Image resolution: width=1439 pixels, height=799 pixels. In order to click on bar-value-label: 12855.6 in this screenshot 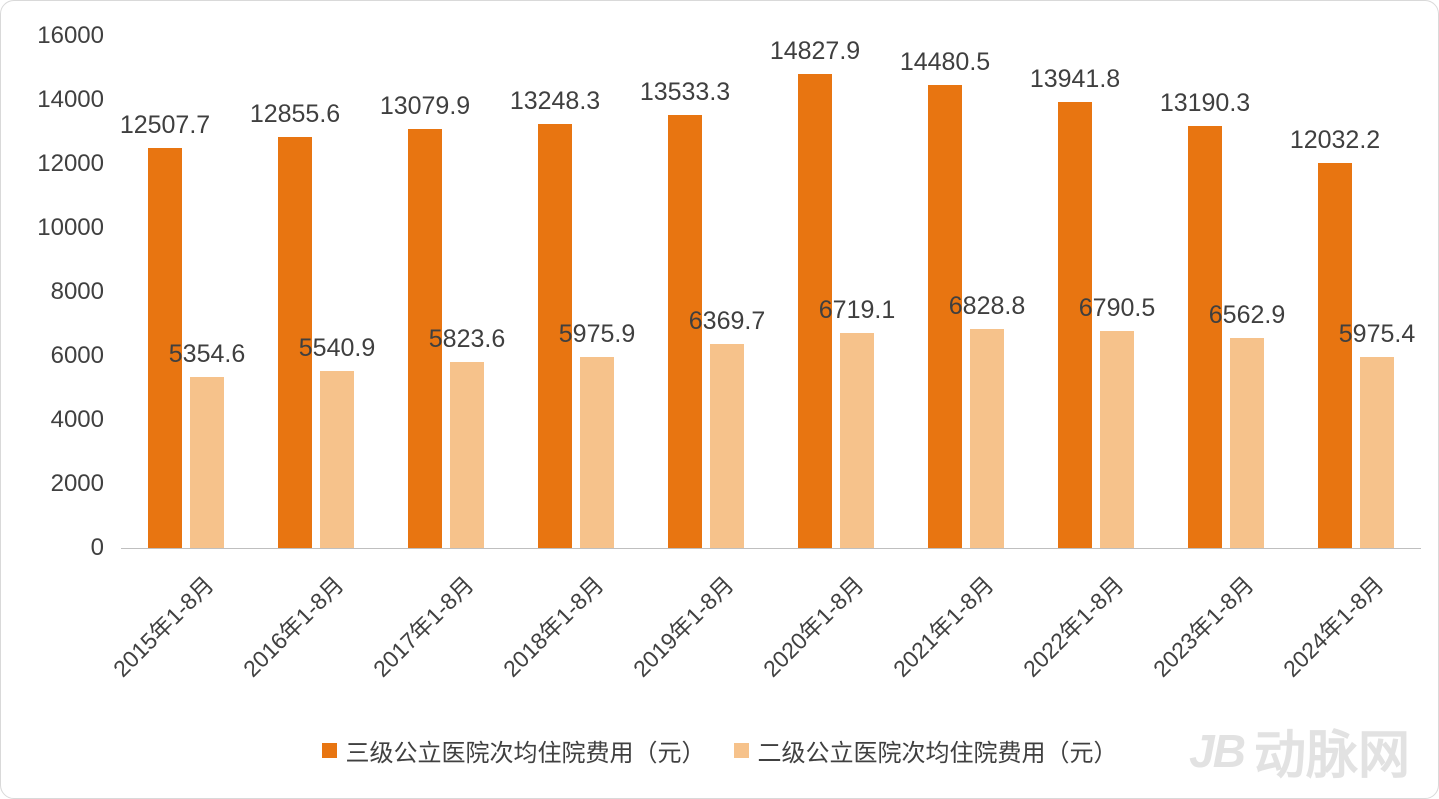, I will do `click(295, 113)`.